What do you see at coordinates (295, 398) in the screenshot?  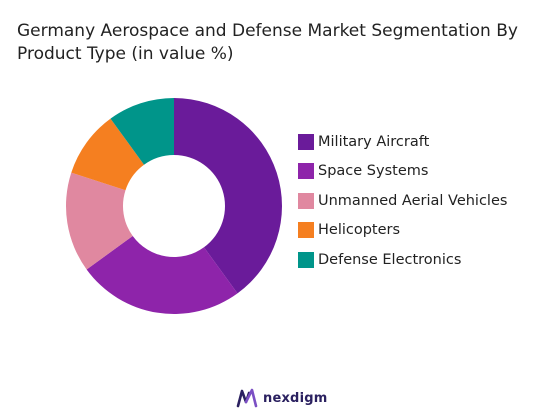 I see `brand-name: nexdigm` at bounding box center [295, 398].